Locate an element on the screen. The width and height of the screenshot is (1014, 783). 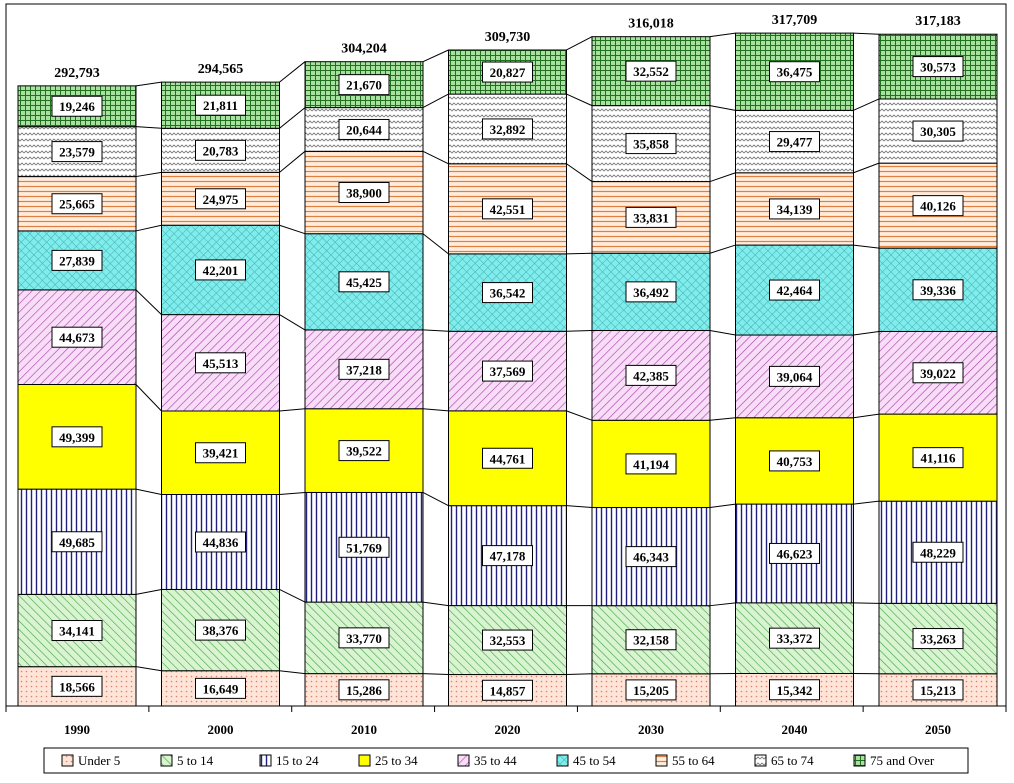
svg-text: 45,513 is located at coordinates (221, 363).